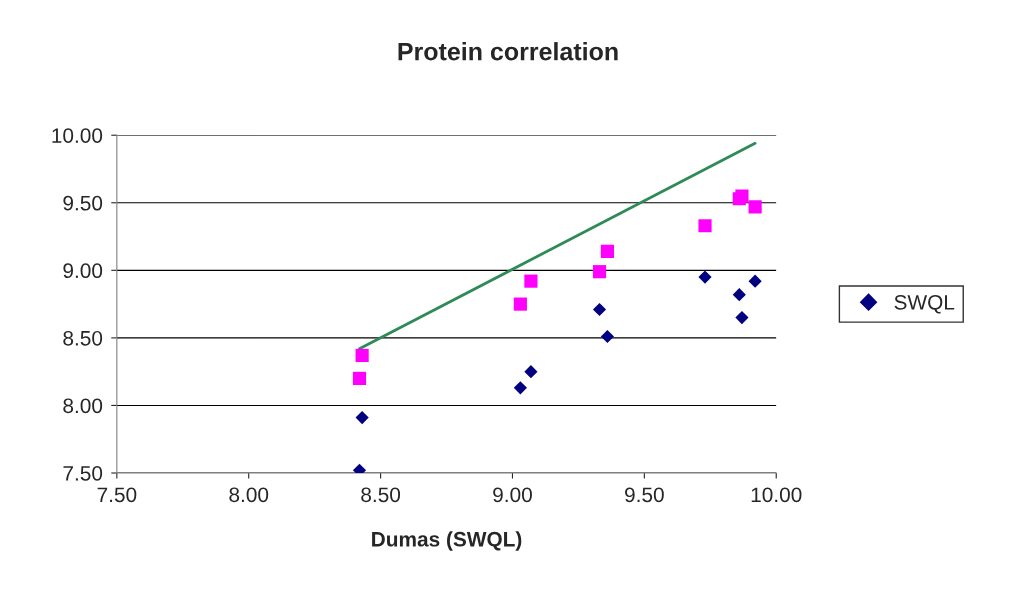 The height and width of the screenshot is (601, 1016). I want to click on y-tick-label: 8.00, so click(83, 406).